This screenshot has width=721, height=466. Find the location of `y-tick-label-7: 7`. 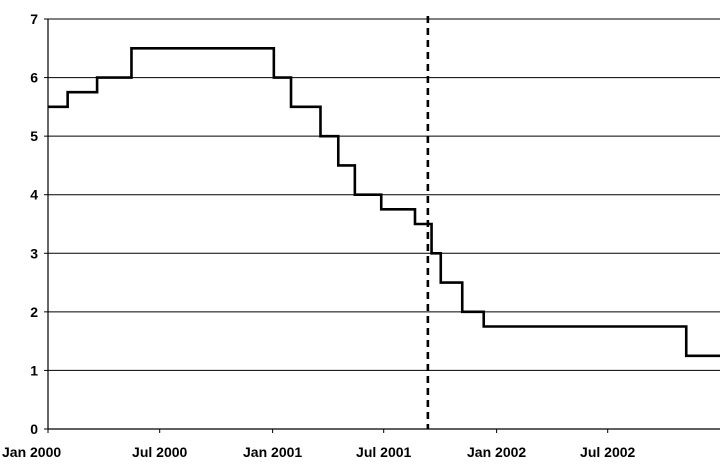

y-tick-label-7: 7 is located at coordinates (34, 19).